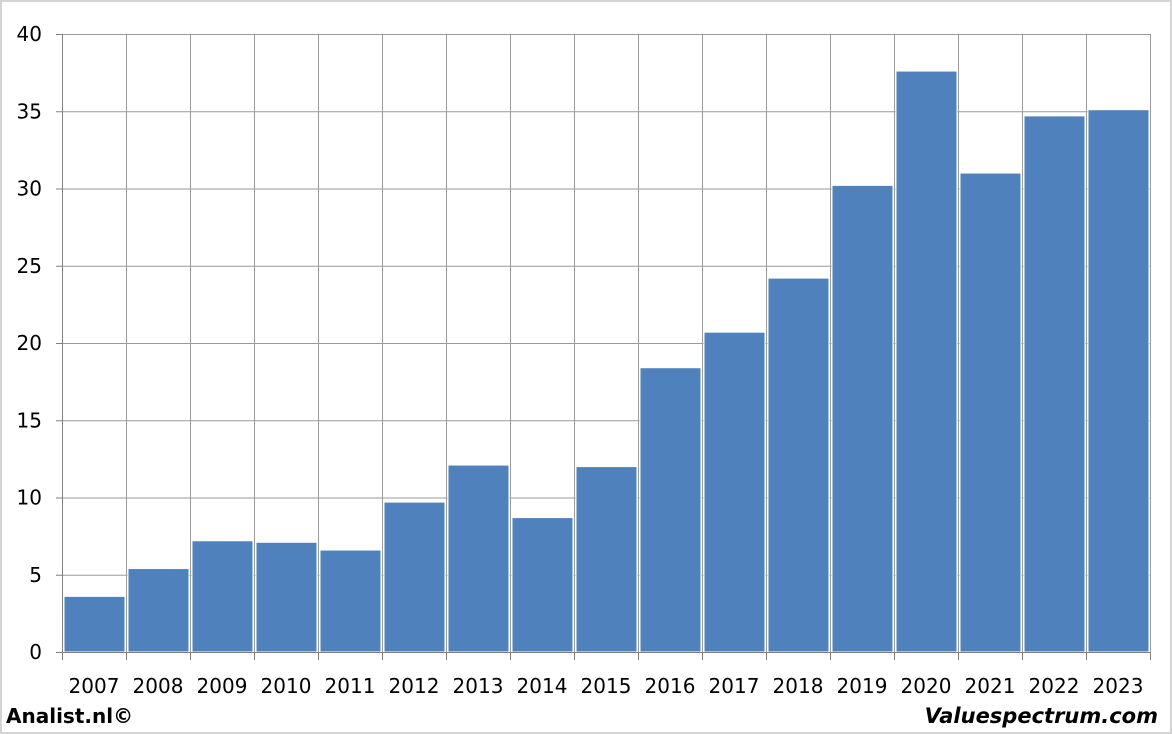 This screenshot has height=734, width=1172. What do you see at coordinates (798, 686) in the screenshot?
I see `x-tick-label: 2018` at bounding box center [798, 686].